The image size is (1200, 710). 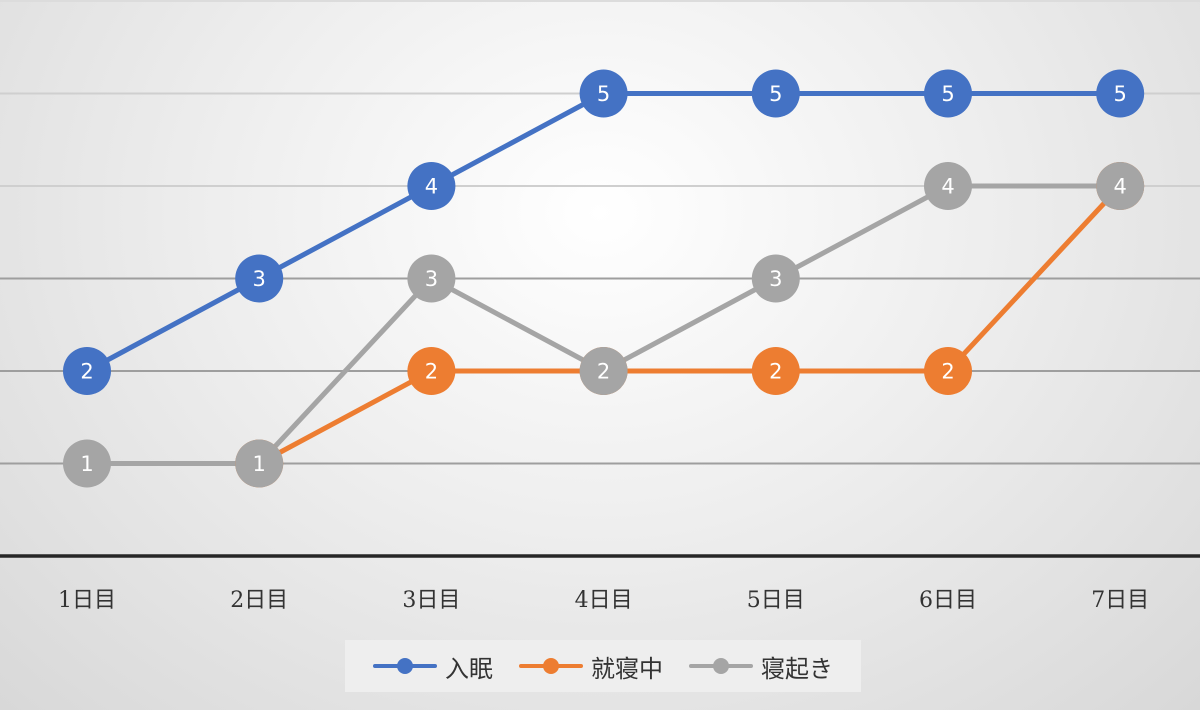 What do you see at coordinates (776, 600) in the screenshot?
I see `x-tick-label: 5日目` at bounding box center [776, 600].